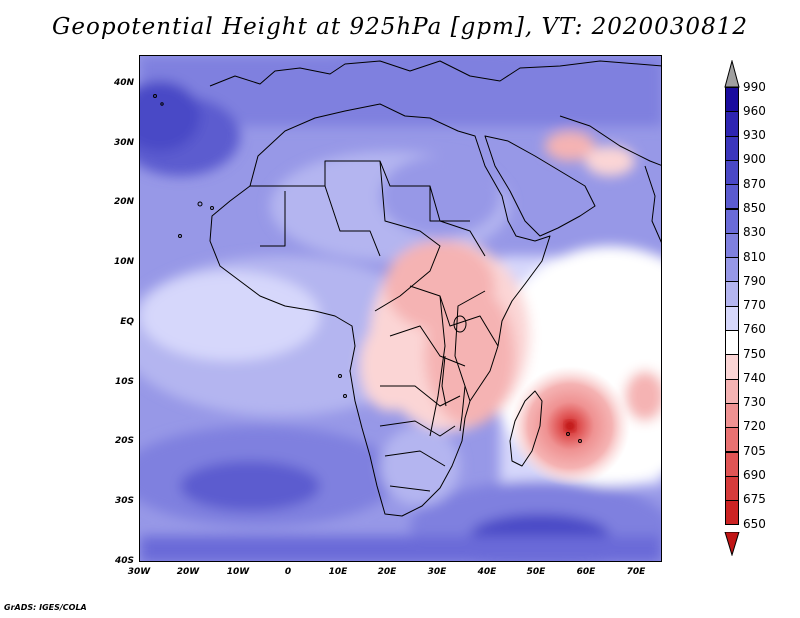  What do you see at coordinates (754, 354) in the screenshot?
I see `colorbar-label: 750` at bounding box center [754, 354].